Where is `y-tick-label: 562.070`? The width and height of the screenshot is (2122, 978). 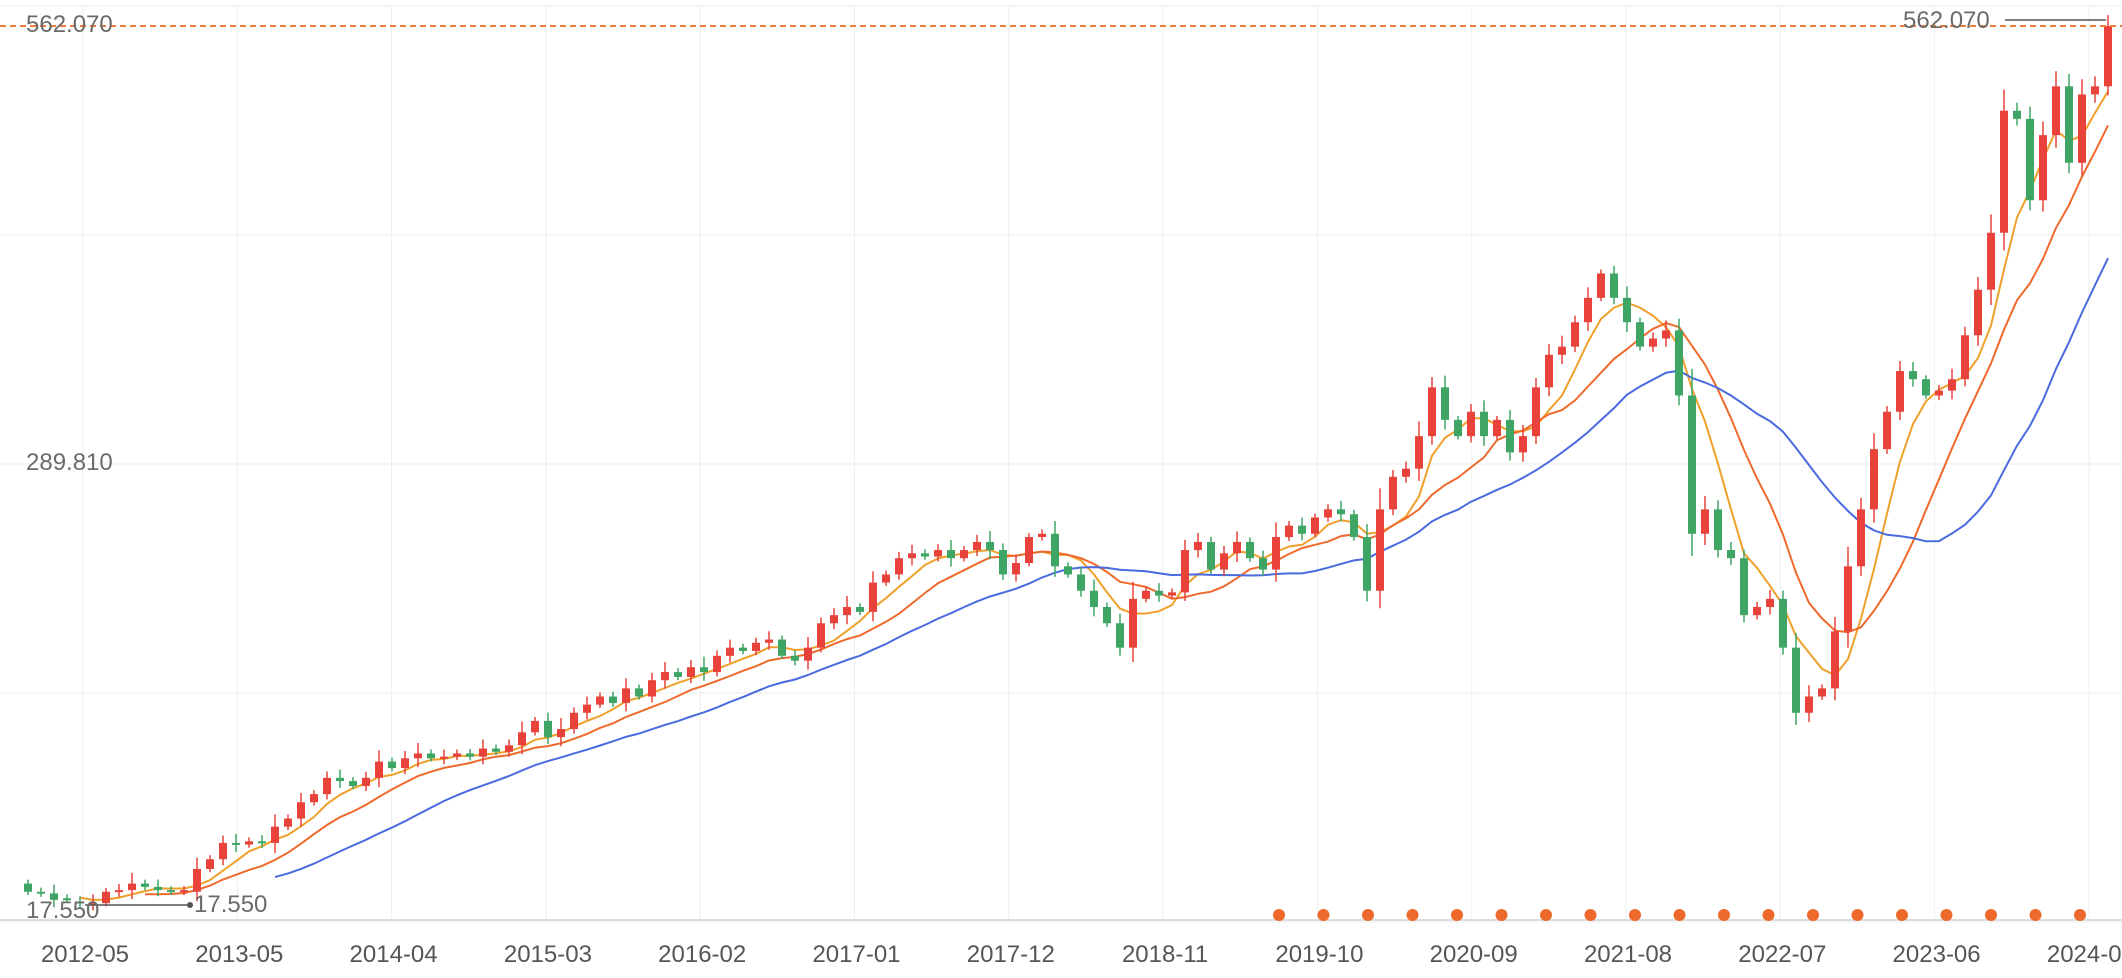 y-tick-label: 562.070 is located at coordinates (69, 24).